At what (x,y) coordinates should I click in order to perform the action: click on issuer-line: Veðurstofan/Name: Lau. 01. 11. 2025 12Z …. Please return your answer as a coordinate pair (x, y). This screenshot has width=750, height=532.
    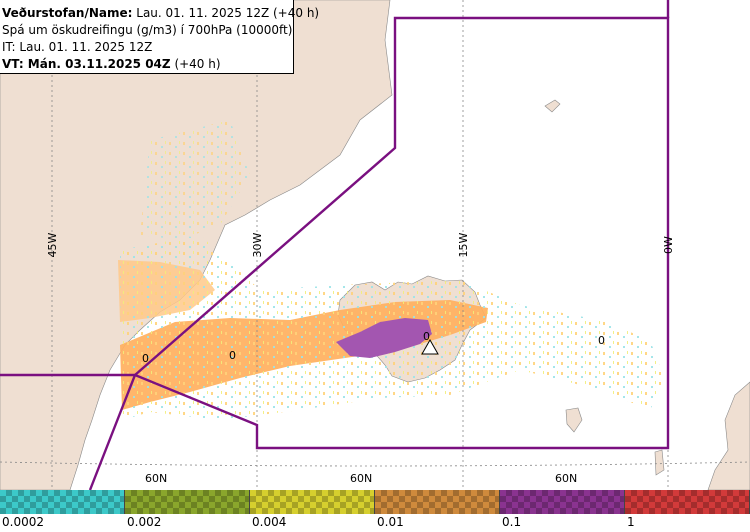
    Looking at the image, I should click on (160, 13).